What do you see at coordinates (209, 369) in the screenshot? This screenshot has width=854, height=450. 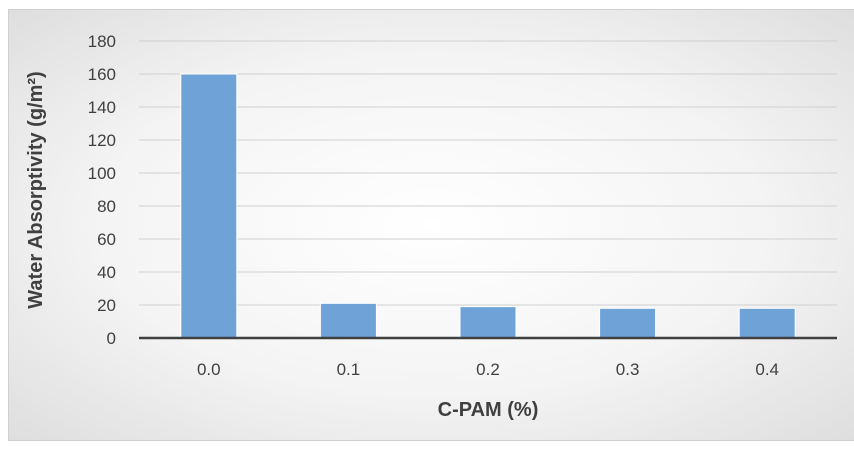 I see `x-tick-label: 0.0` at bounding box center [209, 369].